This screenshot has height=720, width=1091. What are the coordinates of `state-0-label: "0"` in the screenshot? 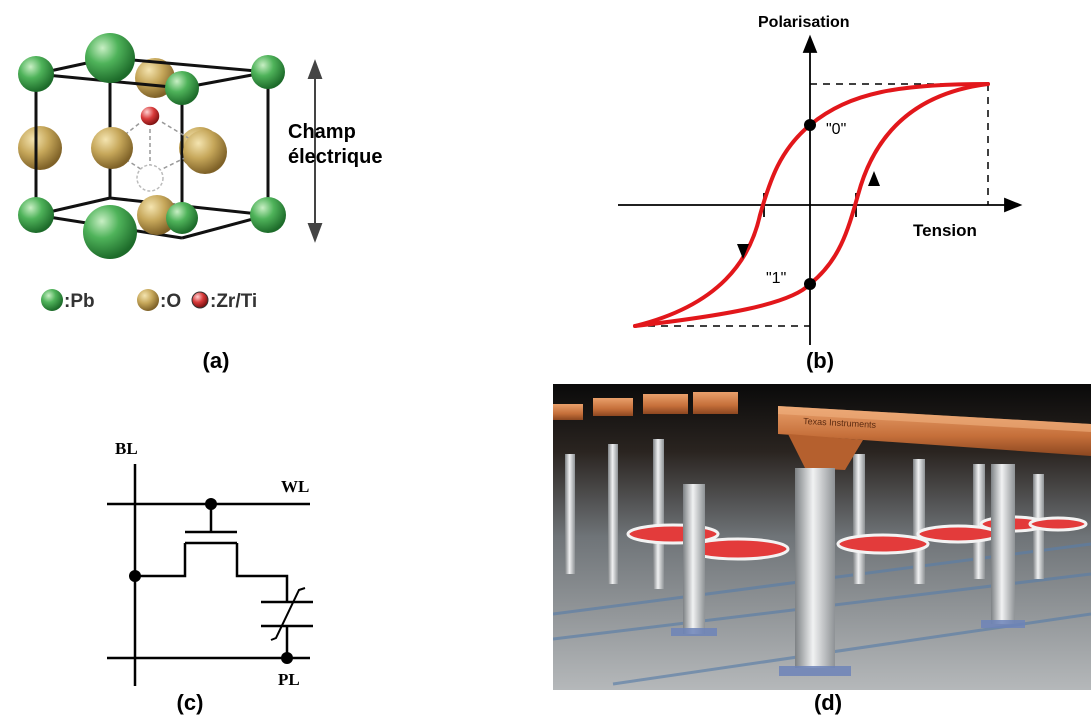 It's located at (836, 129).